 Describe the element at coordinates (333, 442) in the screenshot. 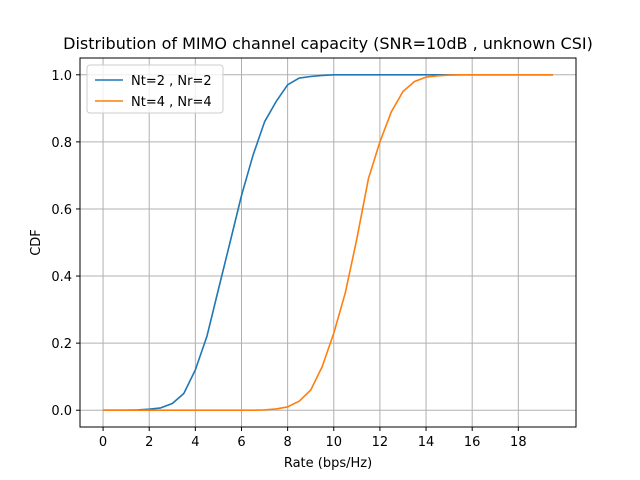

I see `x-tick-label: 10` at that location.